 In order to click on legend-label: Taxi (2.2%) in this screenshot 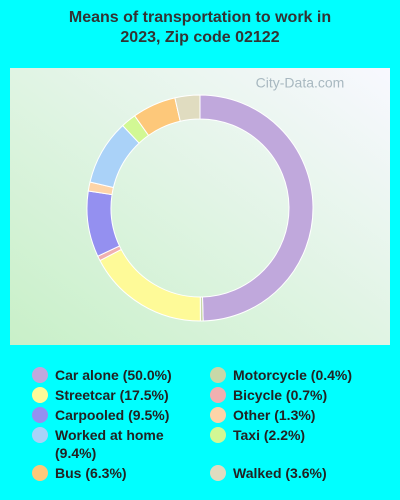, I will do `click(269, 435)`.